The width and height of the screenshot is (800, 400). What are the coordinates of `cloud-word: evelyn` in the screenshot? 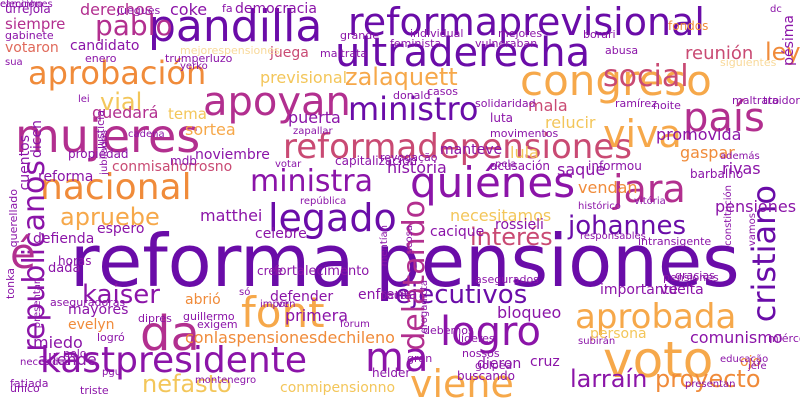 It's located at (91, 325).